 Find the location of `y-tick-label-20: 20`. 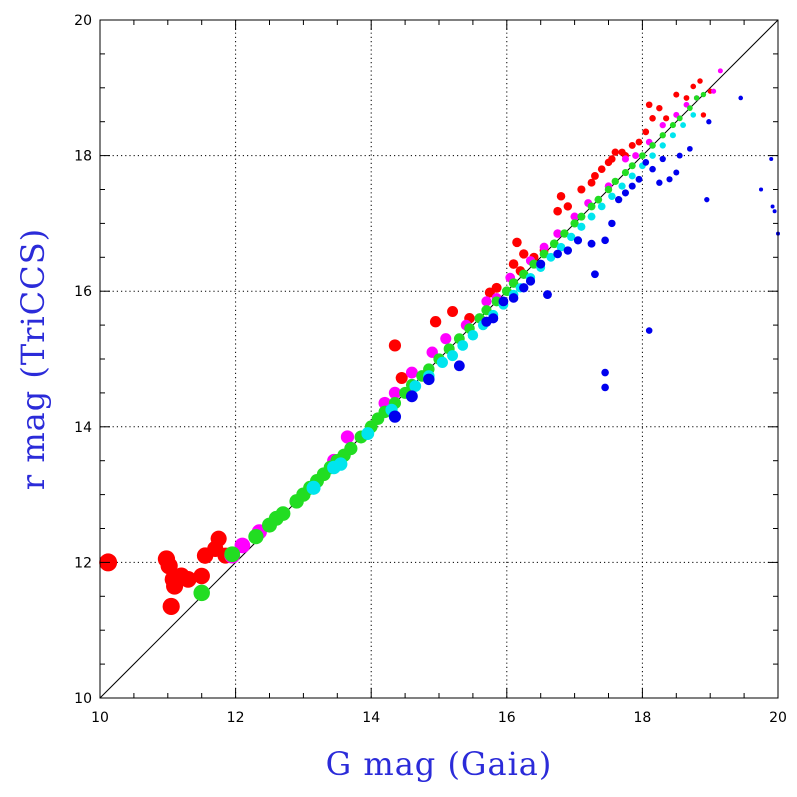

y-tick-label-20: 20 is located at coordinates (83, 21).